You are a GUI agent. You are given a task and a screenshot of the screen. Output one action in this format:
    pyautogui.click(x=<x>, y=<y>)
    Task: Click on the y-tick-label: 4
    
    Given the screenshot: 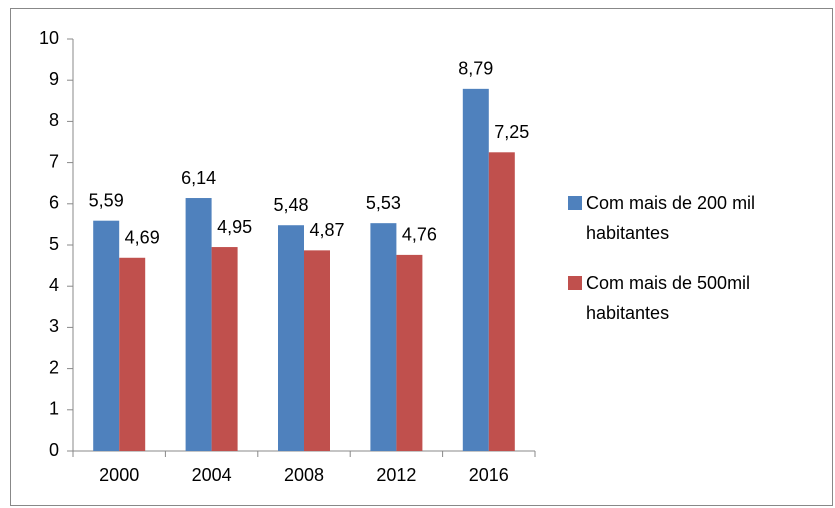 What is the action you would take?
    pyautogui.click(x=54, y=285)
    